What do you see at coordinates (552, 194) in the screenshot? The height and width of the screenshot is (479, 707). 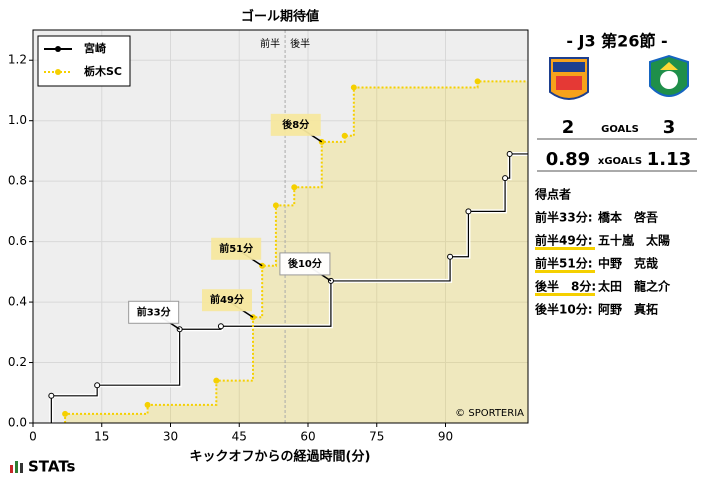 I see `scorers-title: 得点者` at bounding box center [552, 194].